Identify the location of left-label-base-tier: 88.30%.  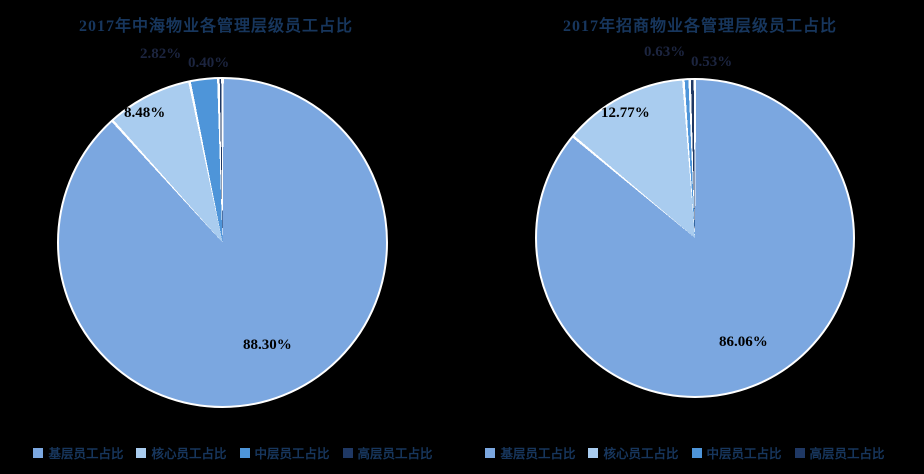
(267, 345).